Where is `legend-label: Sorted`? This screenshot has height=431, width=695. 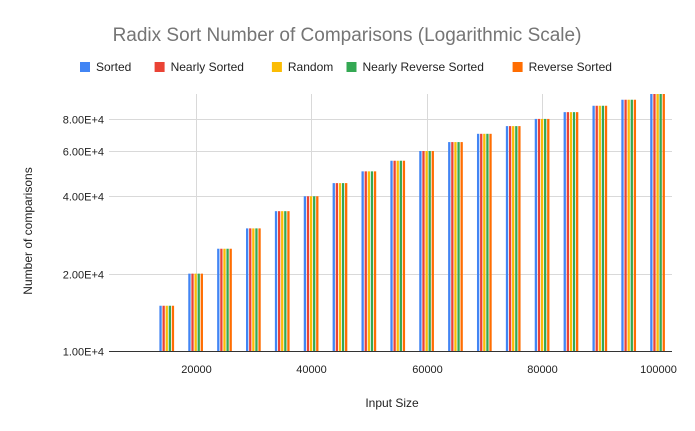
legend-label: Sorted is located at coordinates (113, 67).